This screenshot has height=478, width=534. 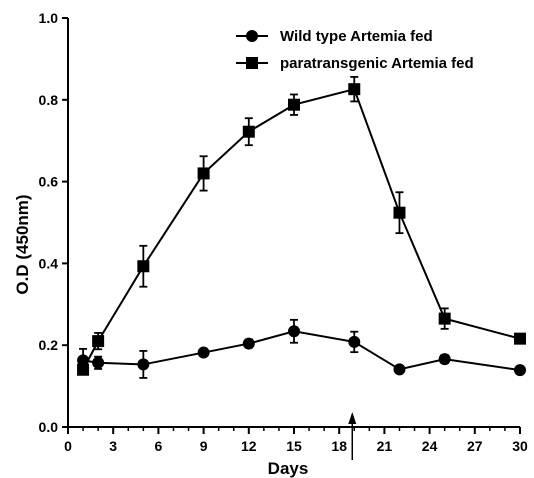 What do you see at coordinates (22, 244) in the screenshot?
I see `y-axis-title: O.D (450nm)` at bounding box center [22, 244].